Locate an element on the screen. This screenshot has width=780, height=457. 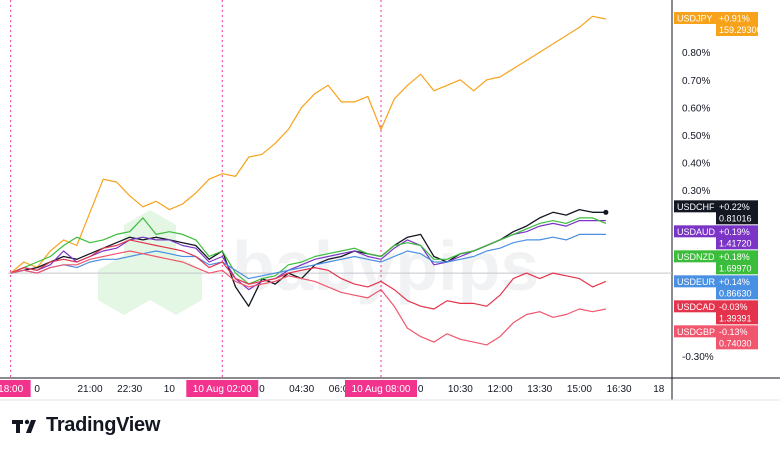
change-label: +0.91% is located at coordinates (734, 19).